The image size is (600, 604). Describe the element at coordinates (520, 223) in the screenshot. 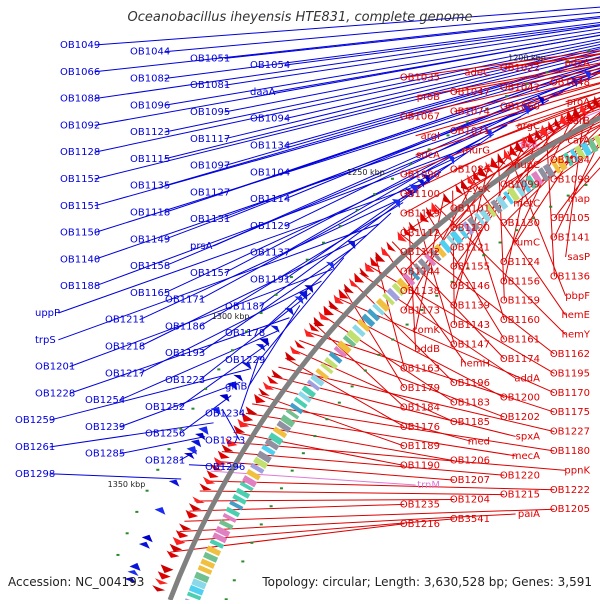

I see `gene-label-forward: OB1130` at that location.